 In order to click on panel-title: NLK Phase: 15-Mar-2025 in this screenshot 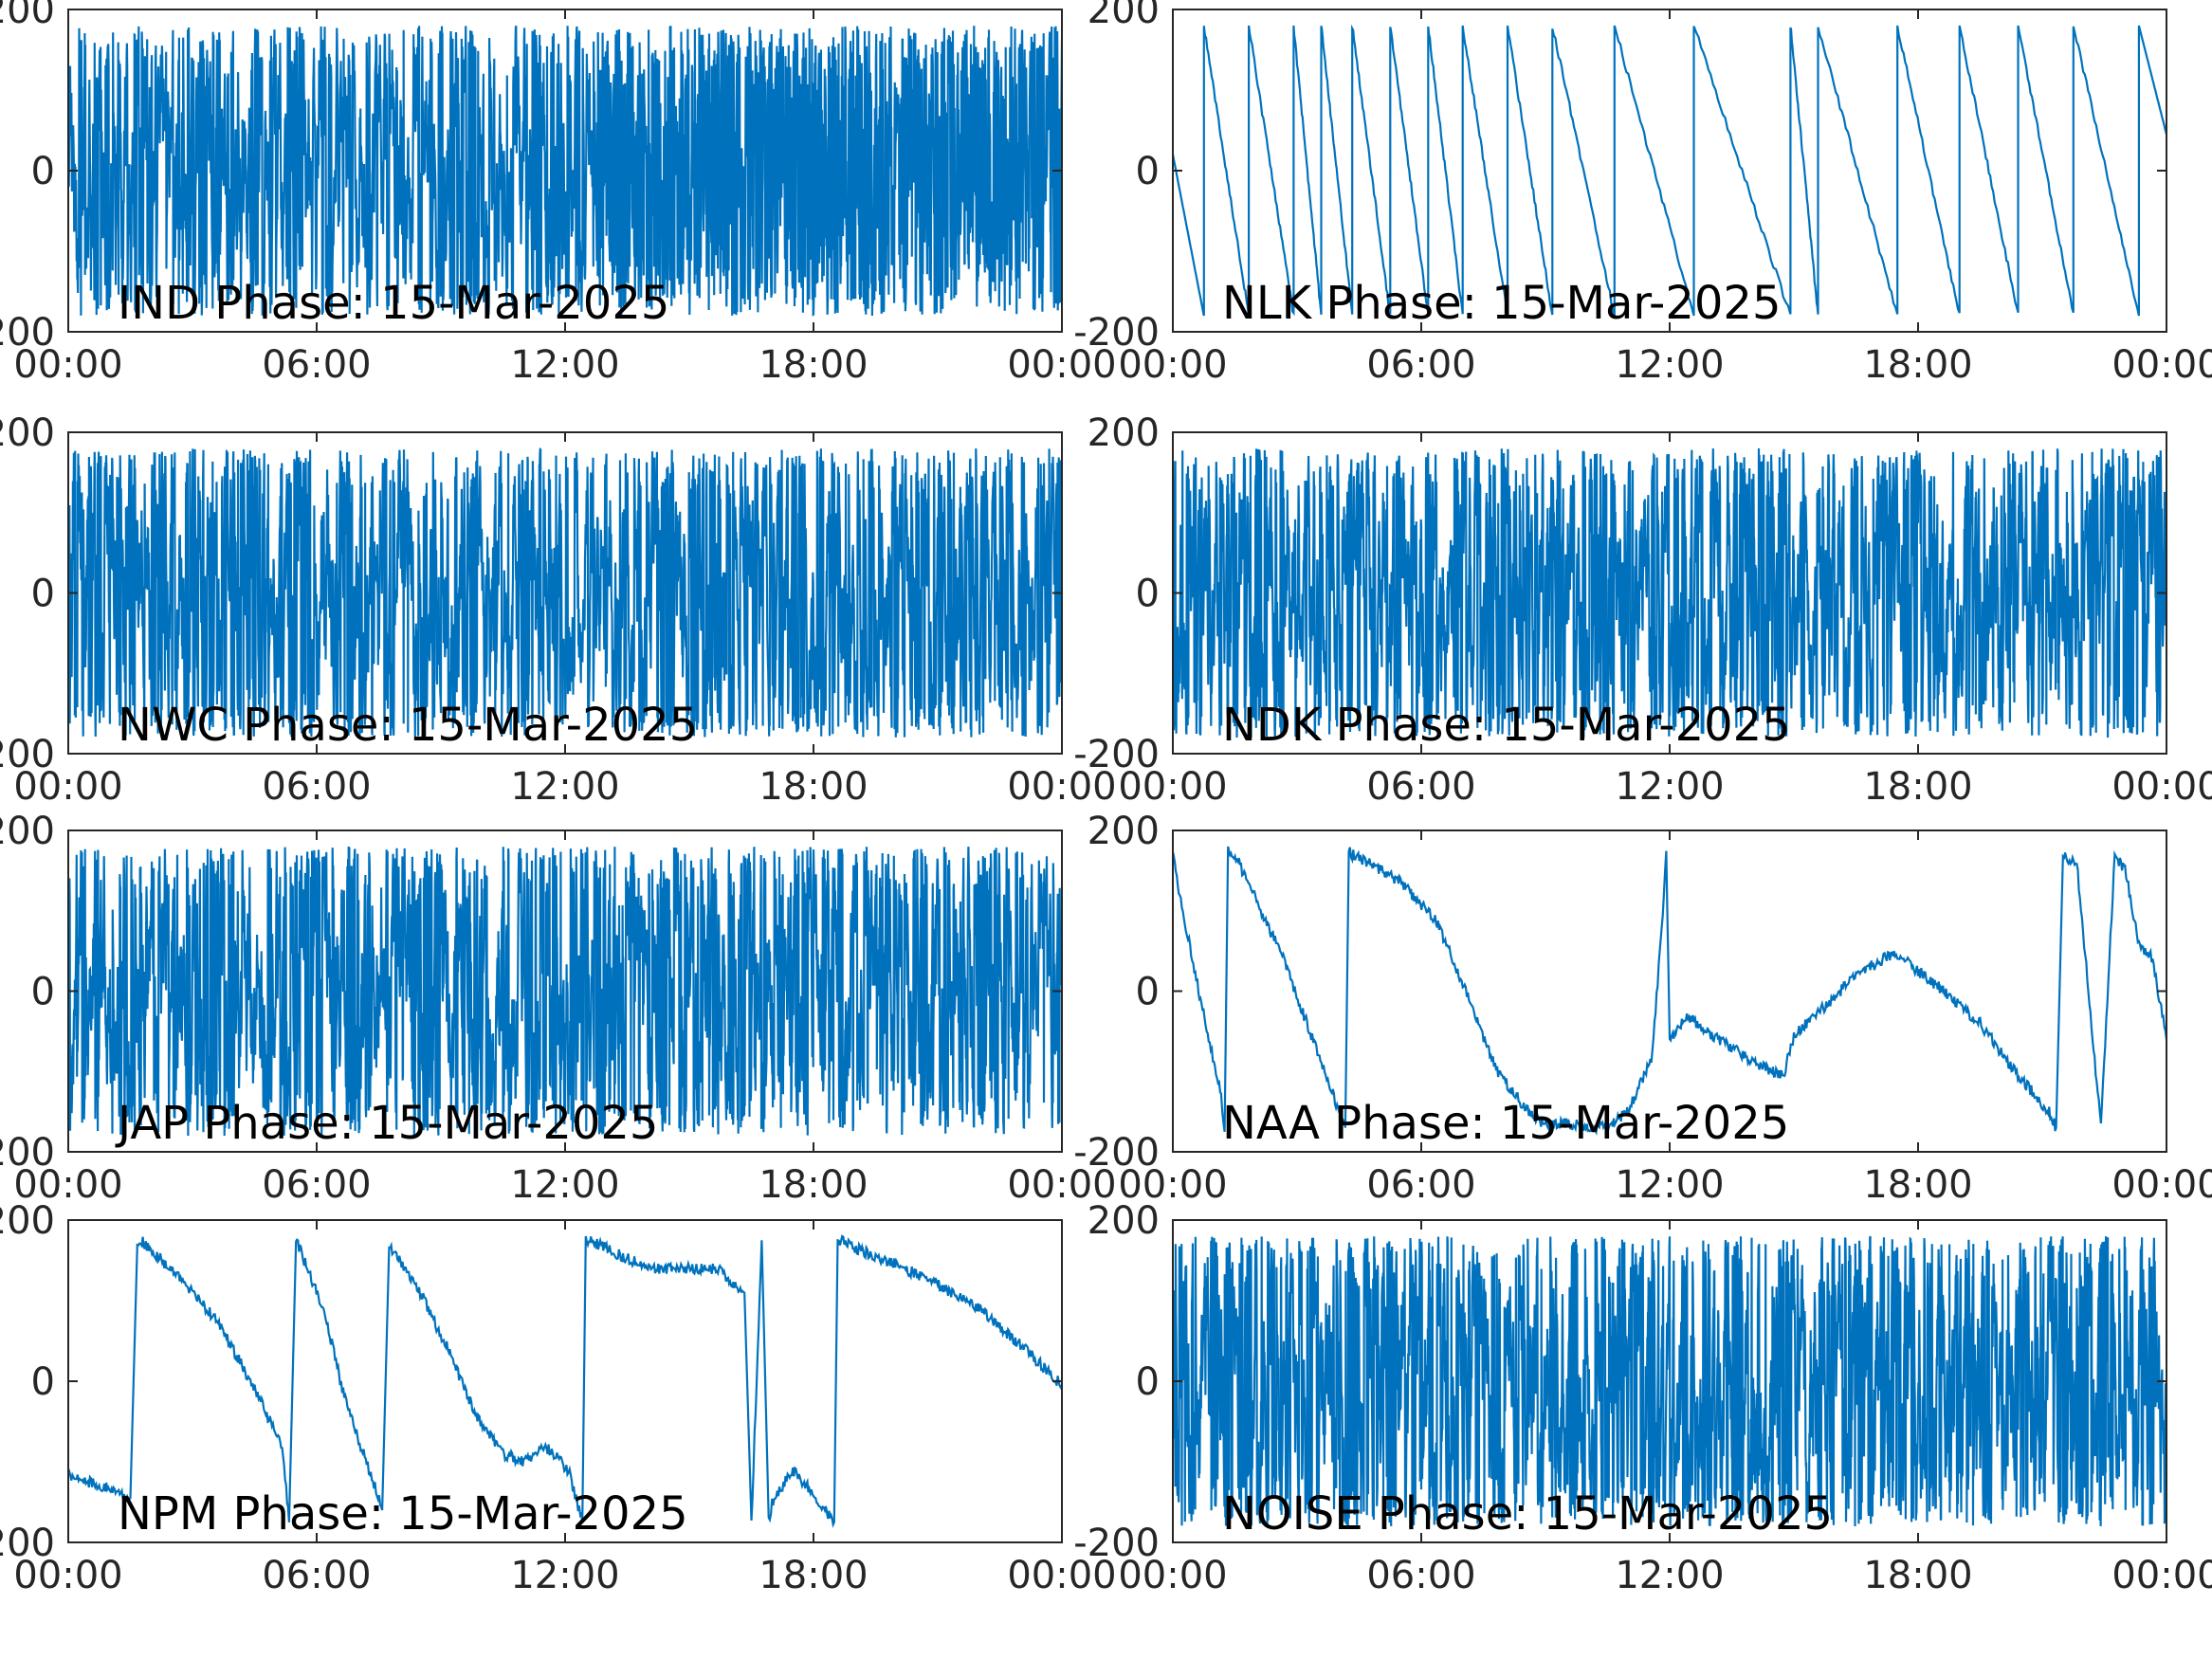, I will do `click(1502, 303)`.